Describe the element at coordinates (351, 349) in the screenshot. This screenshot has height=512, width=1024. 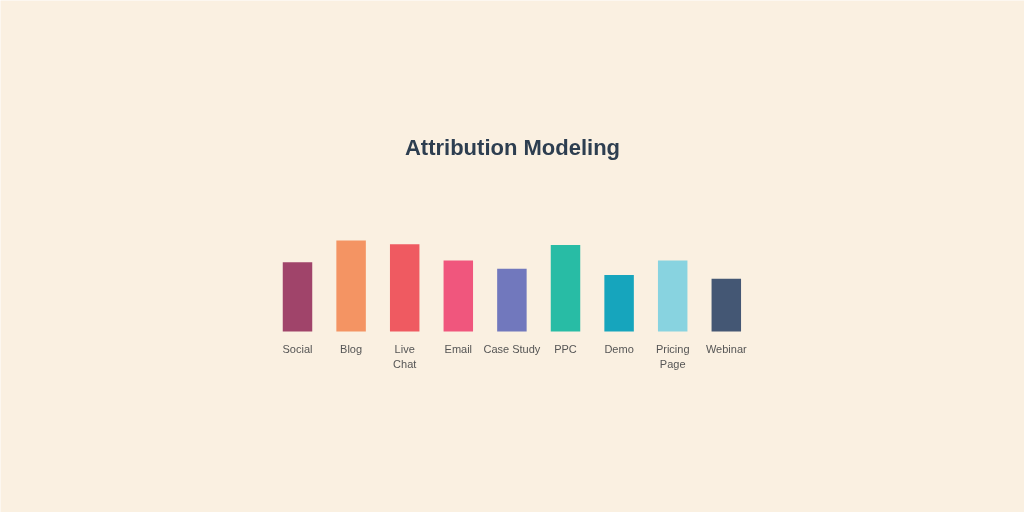
I see `x-tick-label: Blog` at that location.